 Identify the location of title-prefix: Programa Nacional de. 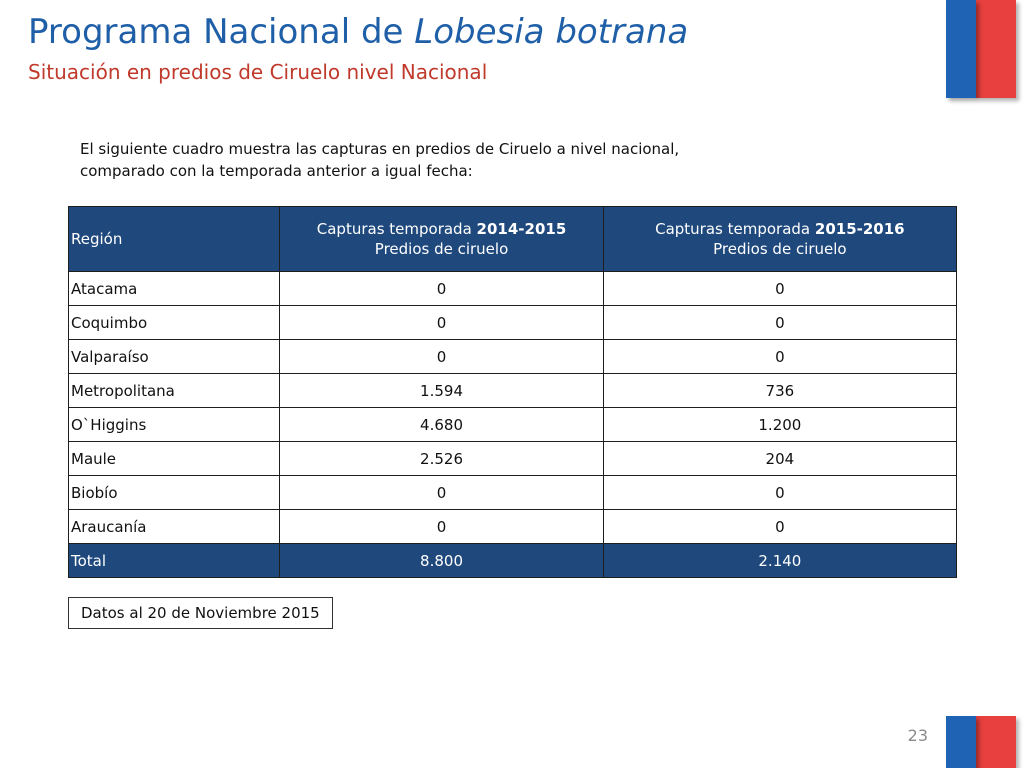
(221, 32).